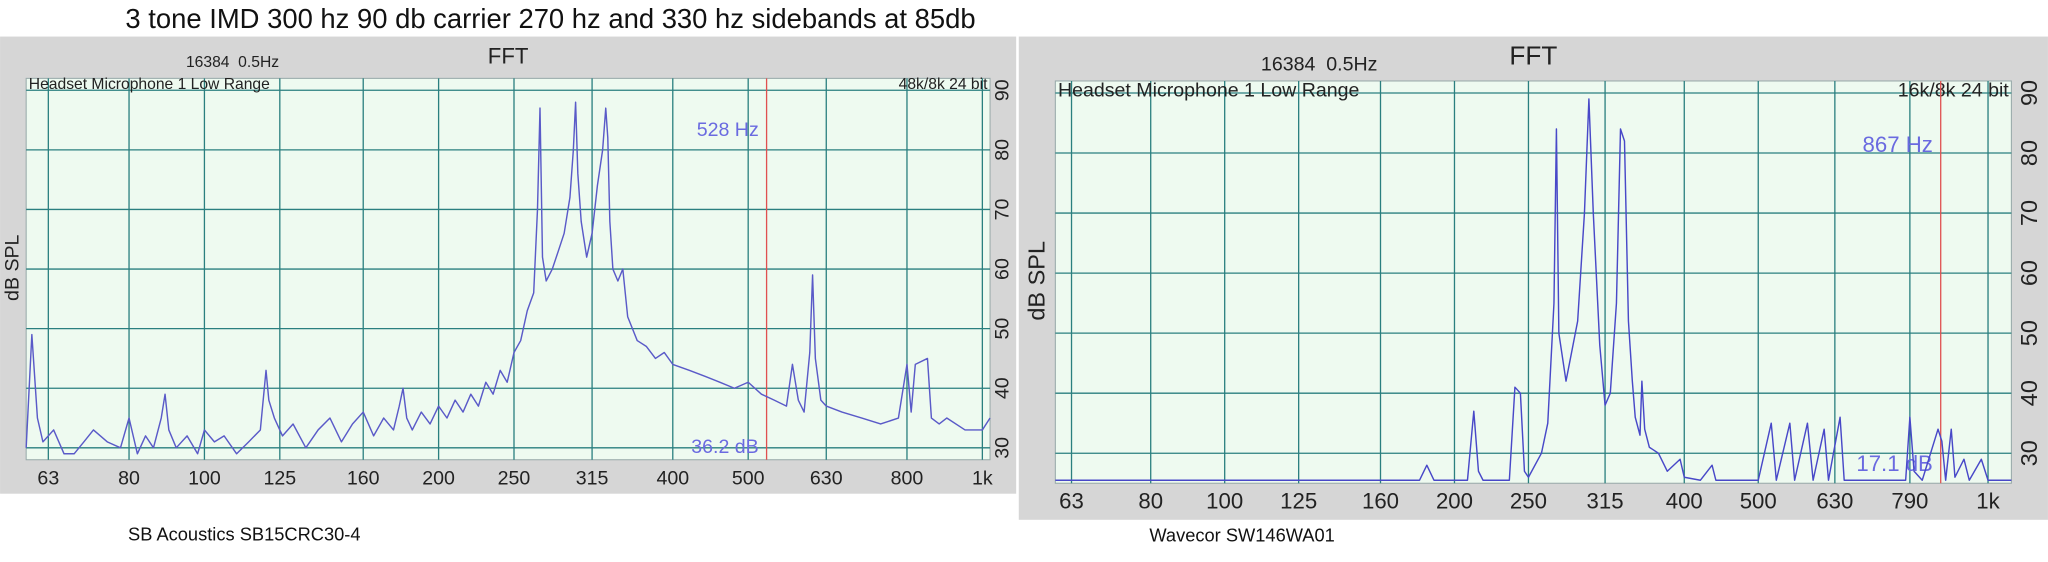 This screenshot has height=562, width=2048. What do you see at coordinates (725, 447) in the screenshot?
I see `readout-label: 36.2 dB` at bounding box center [725, 447].